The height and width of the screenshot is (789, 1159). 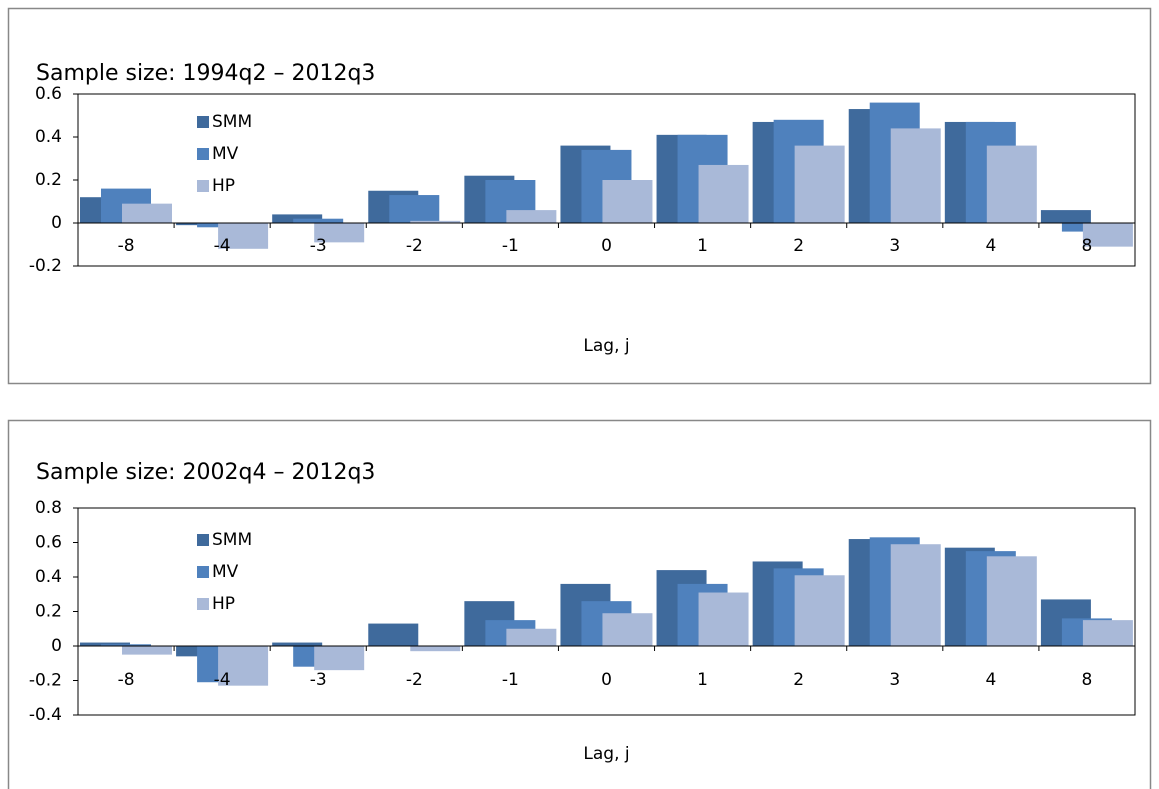 What do you see at coordinates (45, 715) in the screenshot?
I see `y-tick-label: -0.4` at bounding box center [45, 715].